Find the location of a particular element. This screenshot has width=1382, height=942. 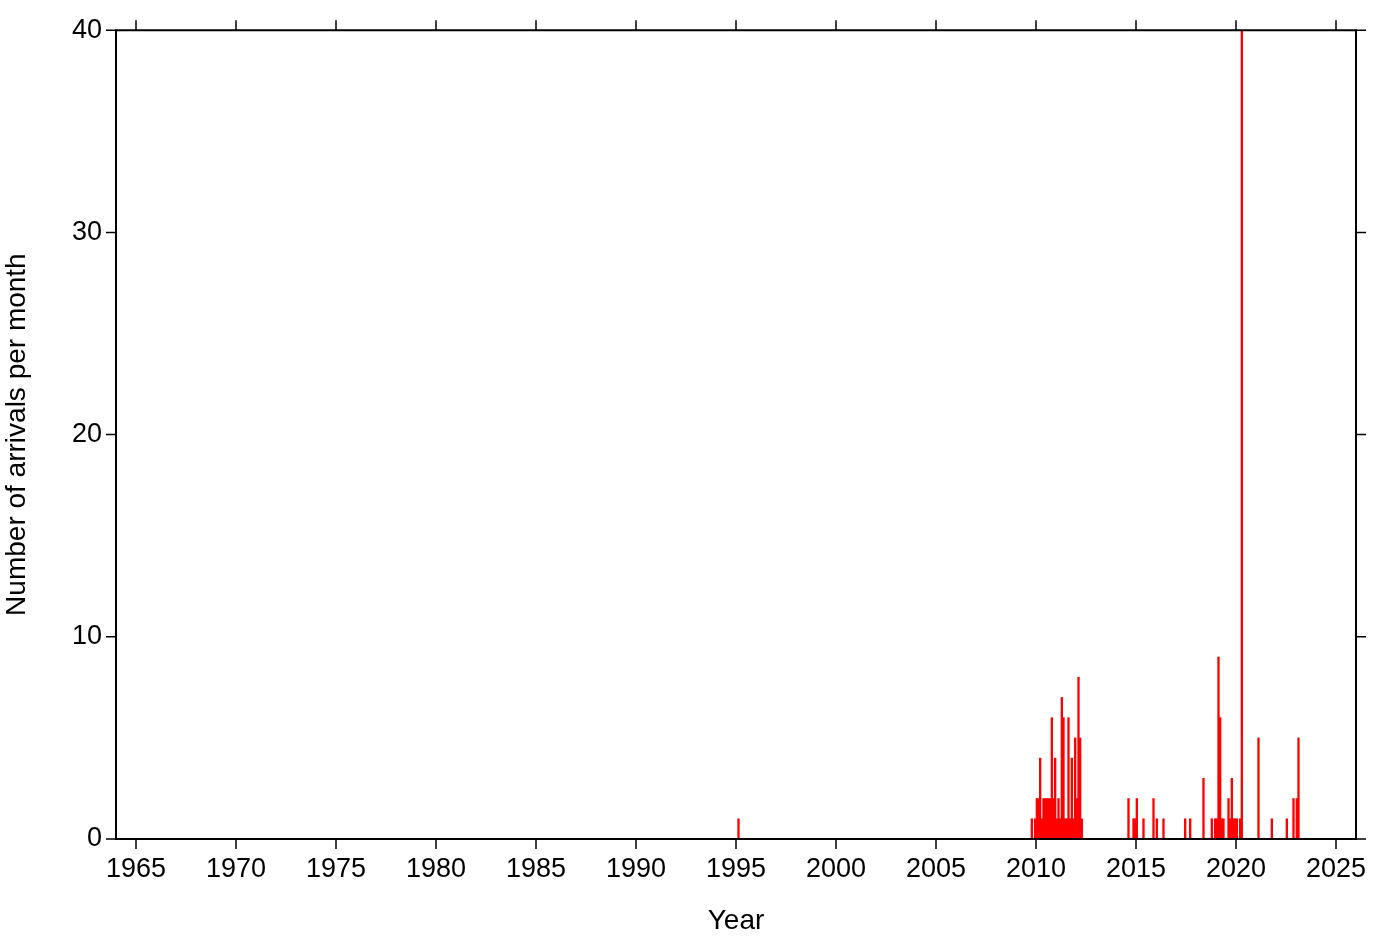

x-axis-title: Year is located at coordinates (736, 919).